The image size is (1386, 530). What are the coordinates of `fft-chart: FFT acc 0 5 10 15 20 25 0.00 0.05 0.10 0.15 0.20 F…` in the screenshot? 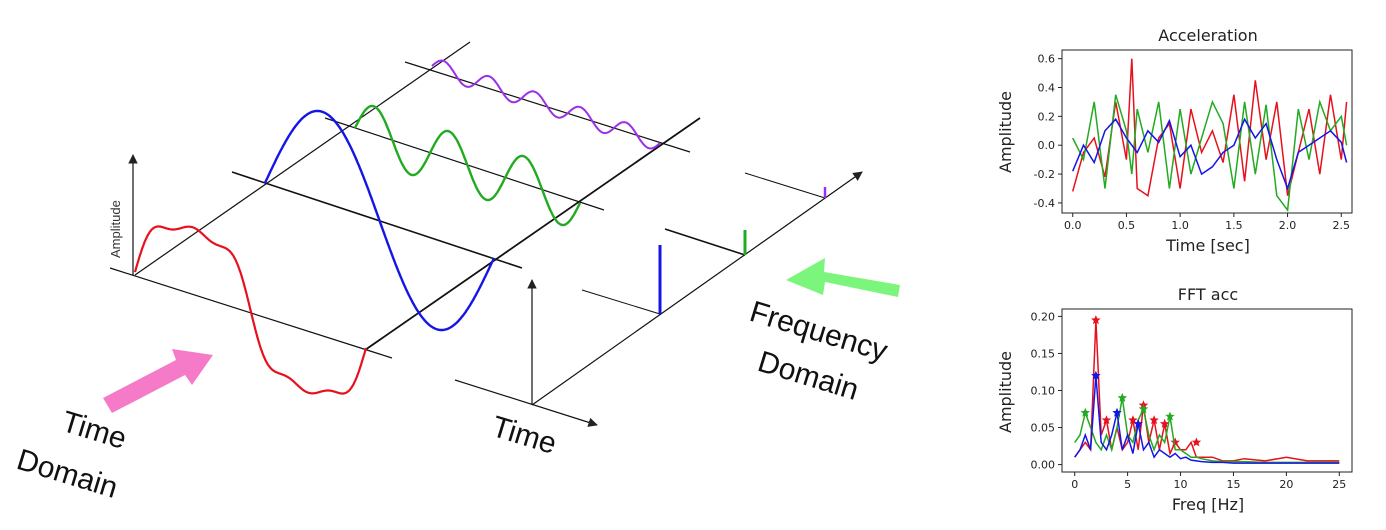 It's located at (1174, 399).